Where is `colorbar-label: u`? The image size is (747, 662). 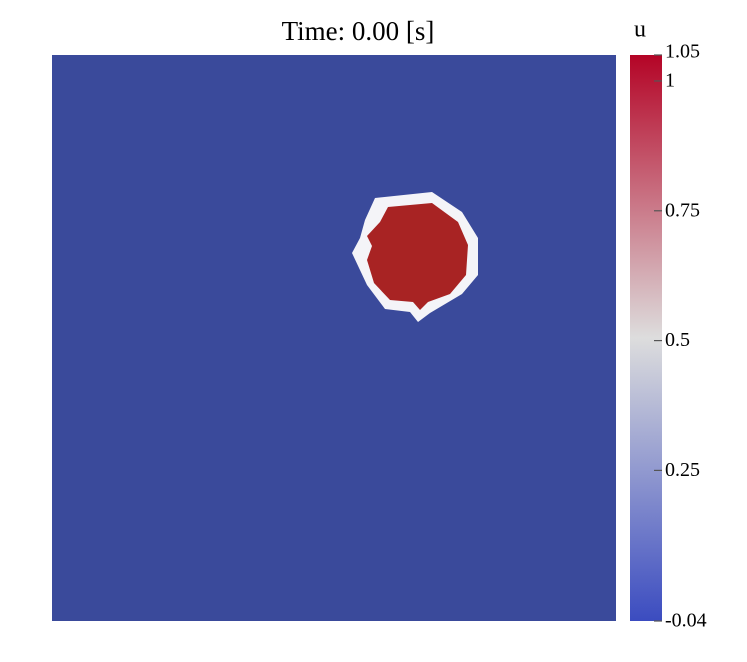 colorbar-label: u is located at coordinates (640, 30).